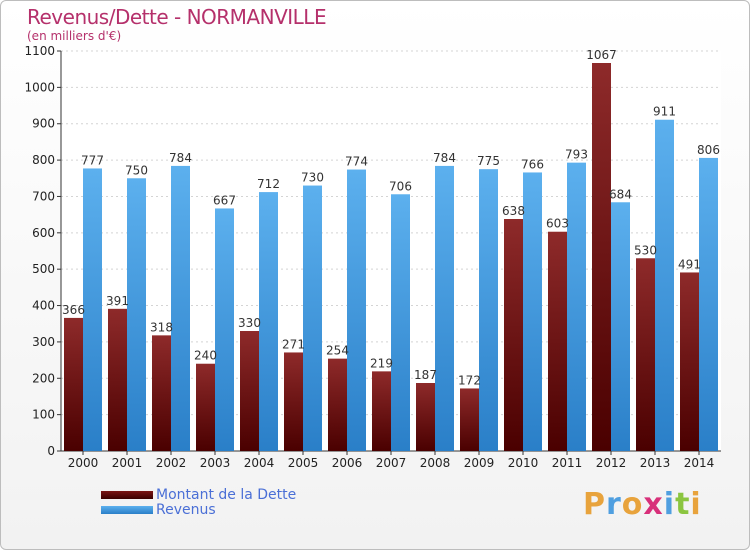 This screenshot has height=550, width=750. I want to click on data-label-dette: 187, so click(425, 375).